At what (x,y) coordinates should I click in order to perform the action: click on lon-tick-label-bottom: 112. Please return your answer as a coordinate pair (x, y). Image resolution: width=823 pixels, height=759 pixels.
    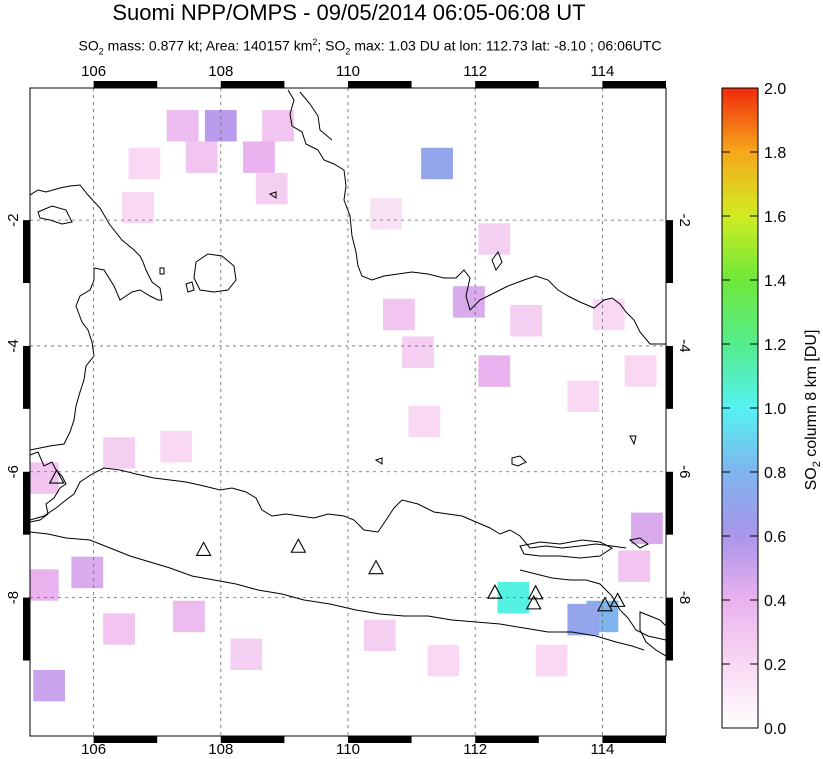
    Looking at the image, I should click on (475, 749).